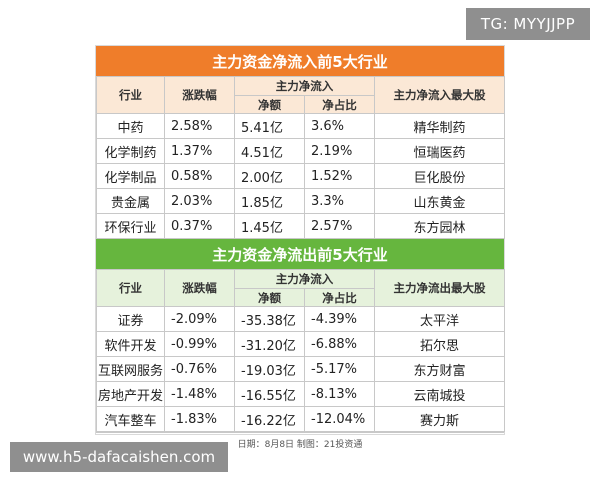  I want to click on table-row: 环保行业 0.37% 1.45亿 2.57% 东方园林, so click(300, 226).